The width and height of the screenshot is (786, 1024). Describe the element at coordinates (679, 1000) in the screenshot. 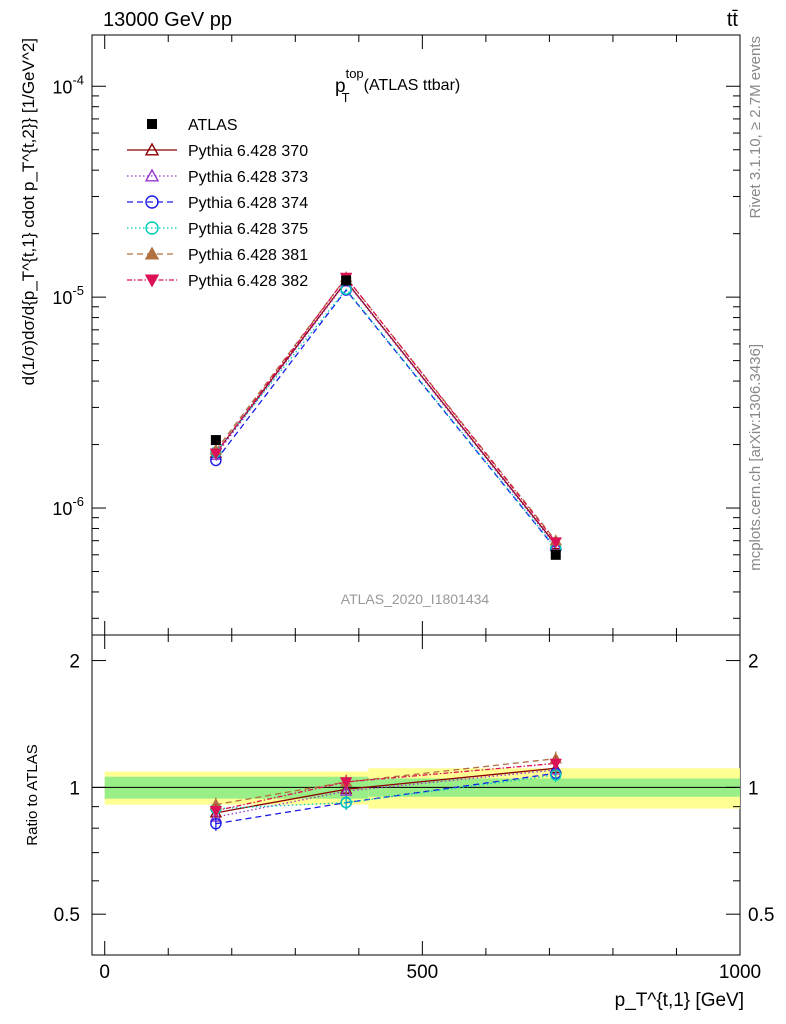

I see `x-axis-label: p_T^{t,1} [GeV]` at that location.